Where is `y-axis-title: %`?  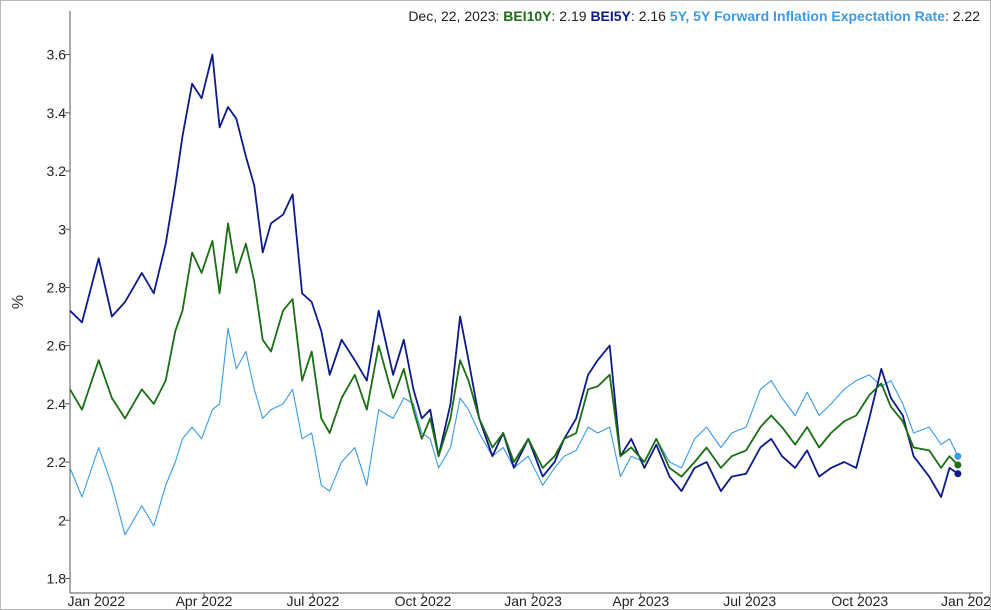
y-axis-title: % is located at coordinates (18, 302).